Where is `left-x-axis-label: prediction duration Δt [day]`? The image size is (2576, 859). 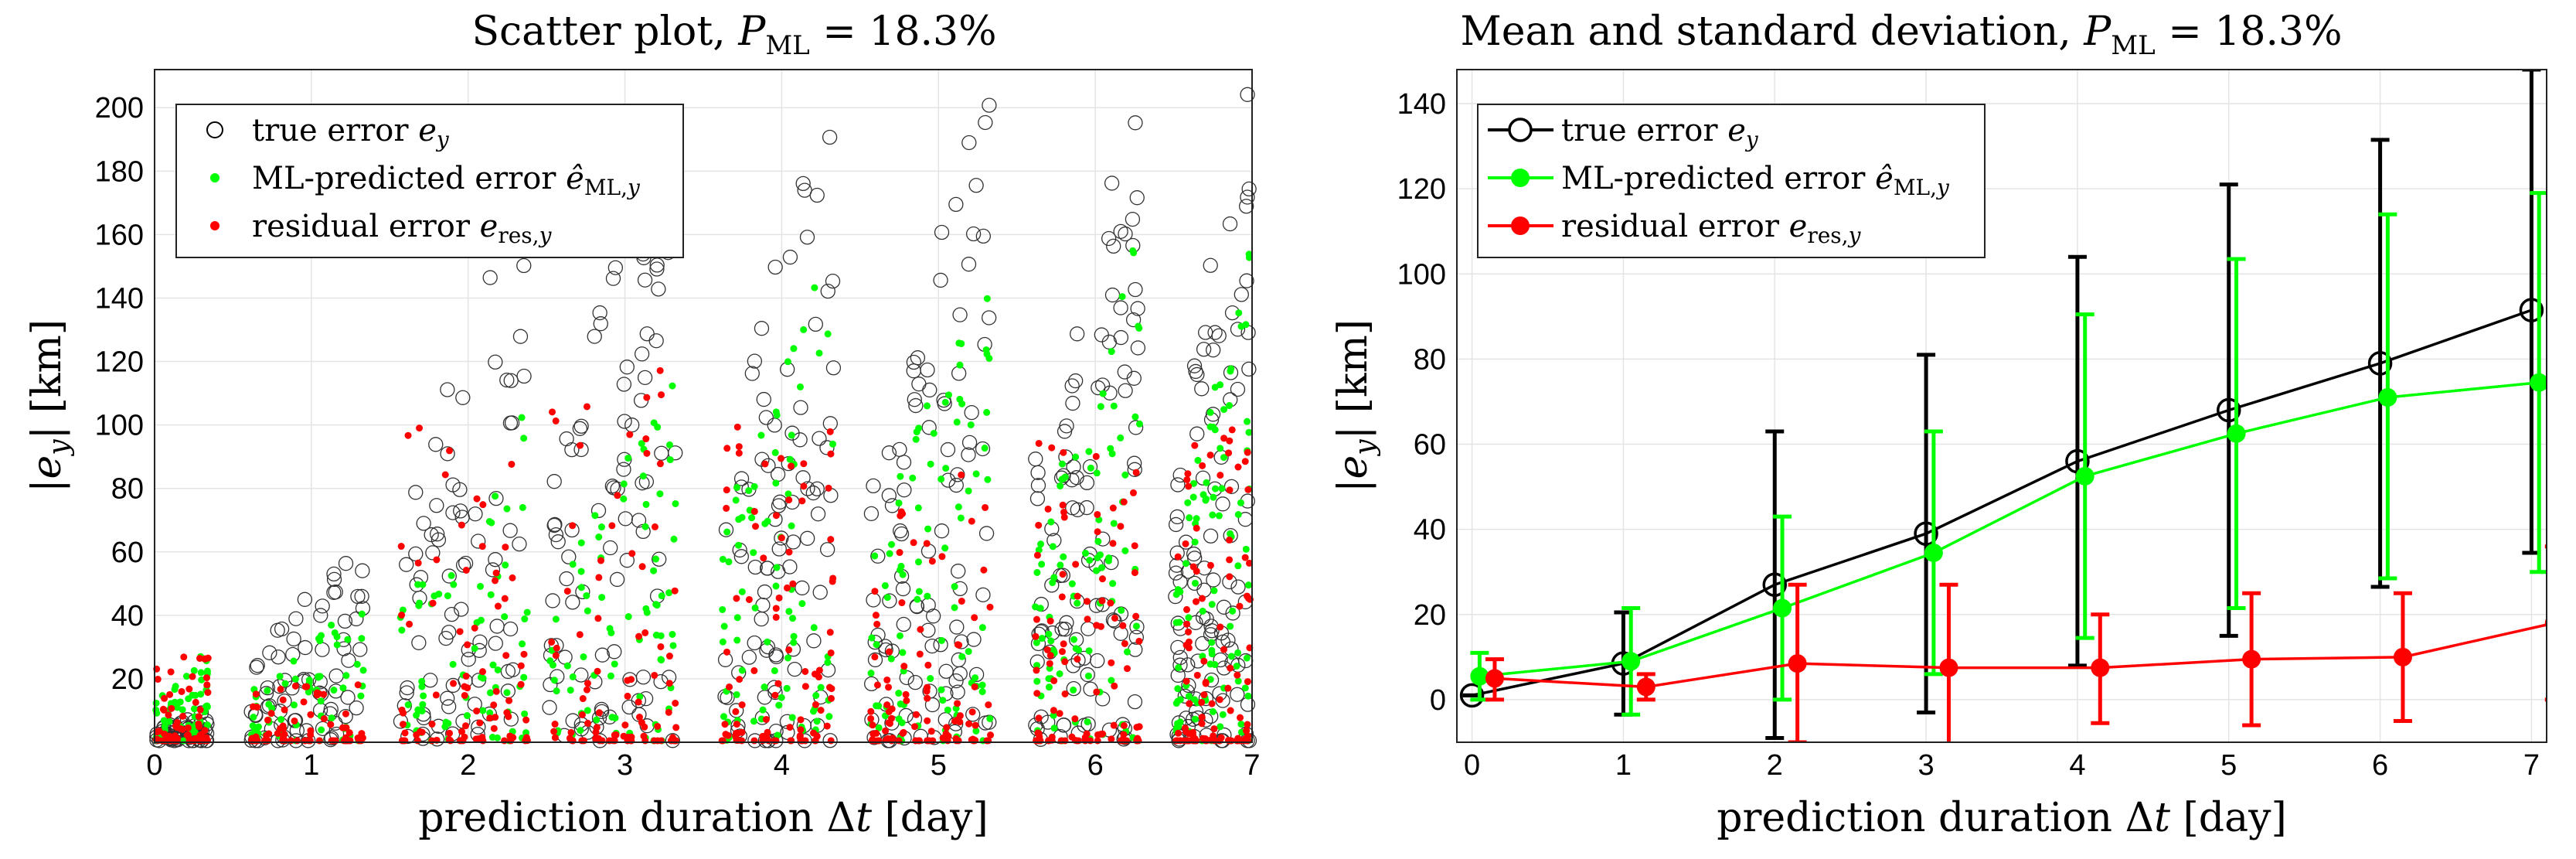 left-x-axis-label: prediction duration Δt [day] is located at coordinates (703, 818).